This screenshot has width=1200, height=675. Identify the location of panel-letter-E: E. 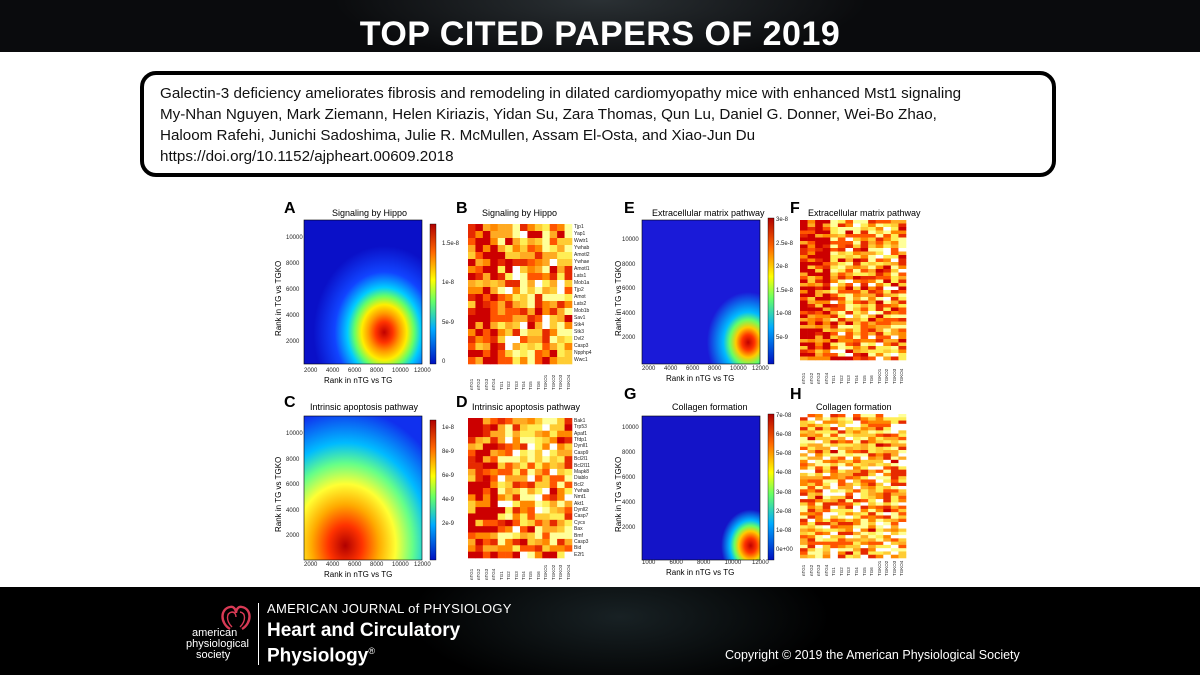
(629, 208).